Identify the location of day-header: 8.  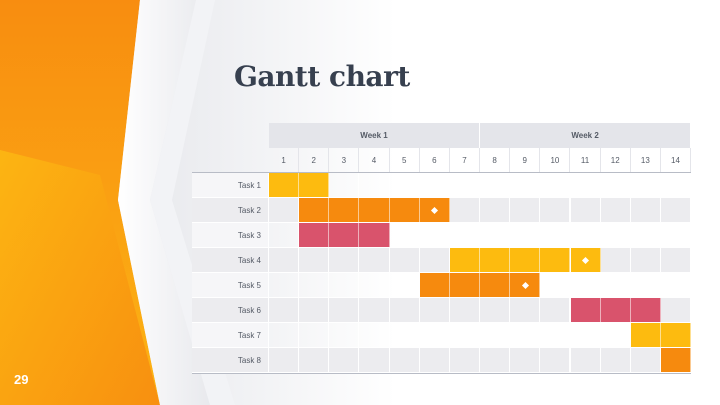
(495, 160).